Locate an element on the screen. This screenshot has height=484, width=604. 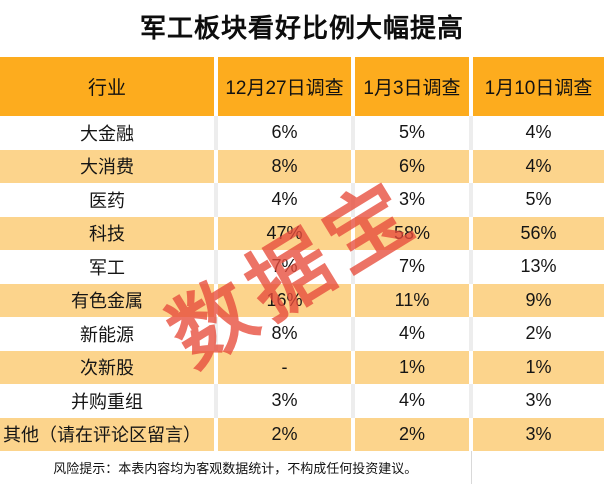
table-row: 其他（请在评论区留言） 2% 2% 3% is located at coordinates (302, 434).